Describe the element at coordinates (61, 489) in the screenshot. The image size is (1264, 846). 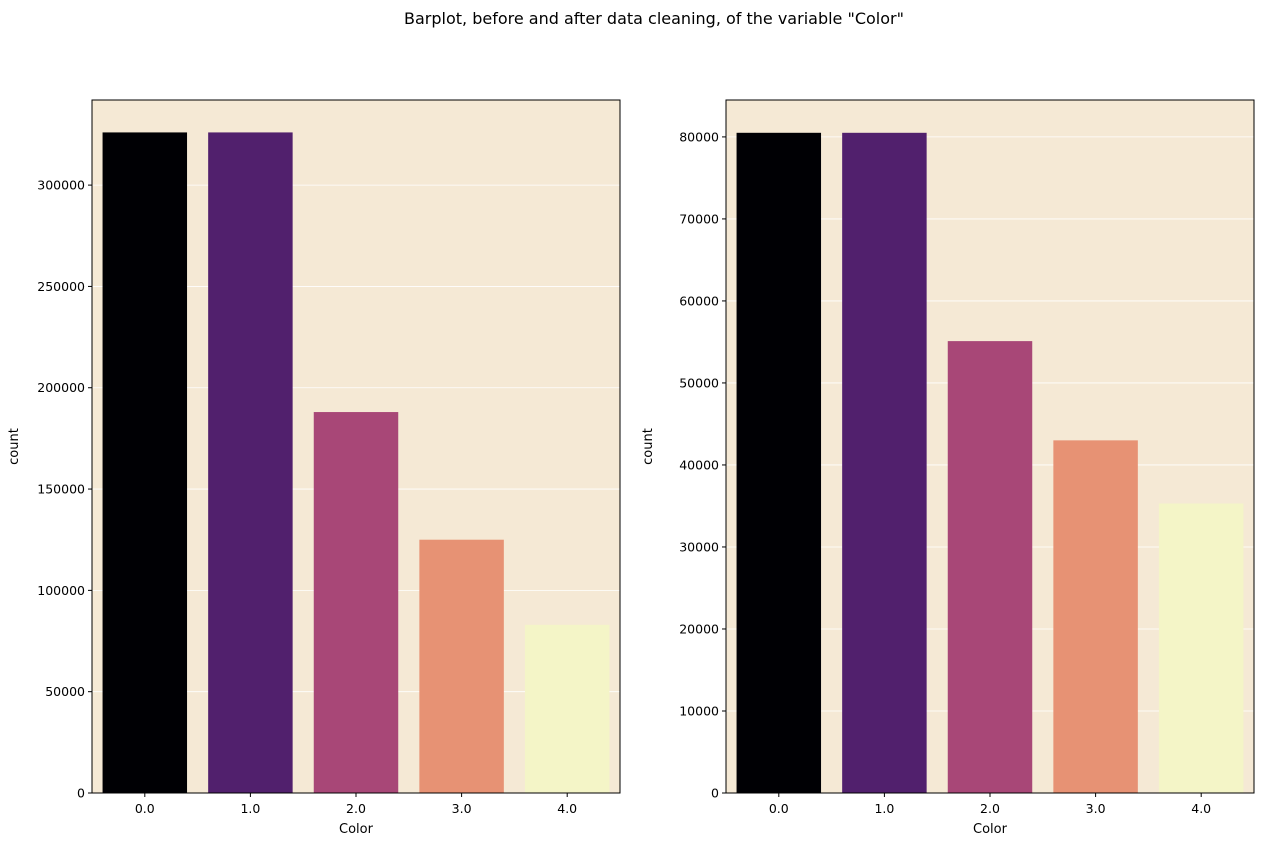
I see `y-tick-label: 150000` at that location.